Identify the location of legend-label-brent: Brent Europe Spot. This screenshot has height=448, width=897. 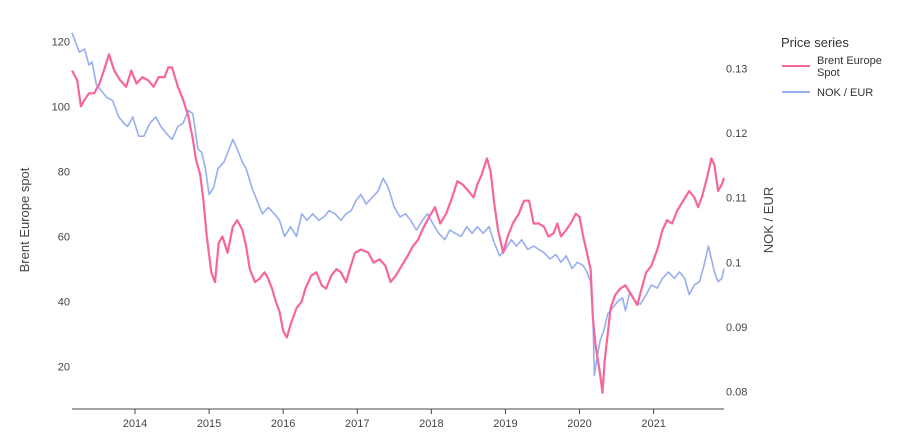
(851, 67).